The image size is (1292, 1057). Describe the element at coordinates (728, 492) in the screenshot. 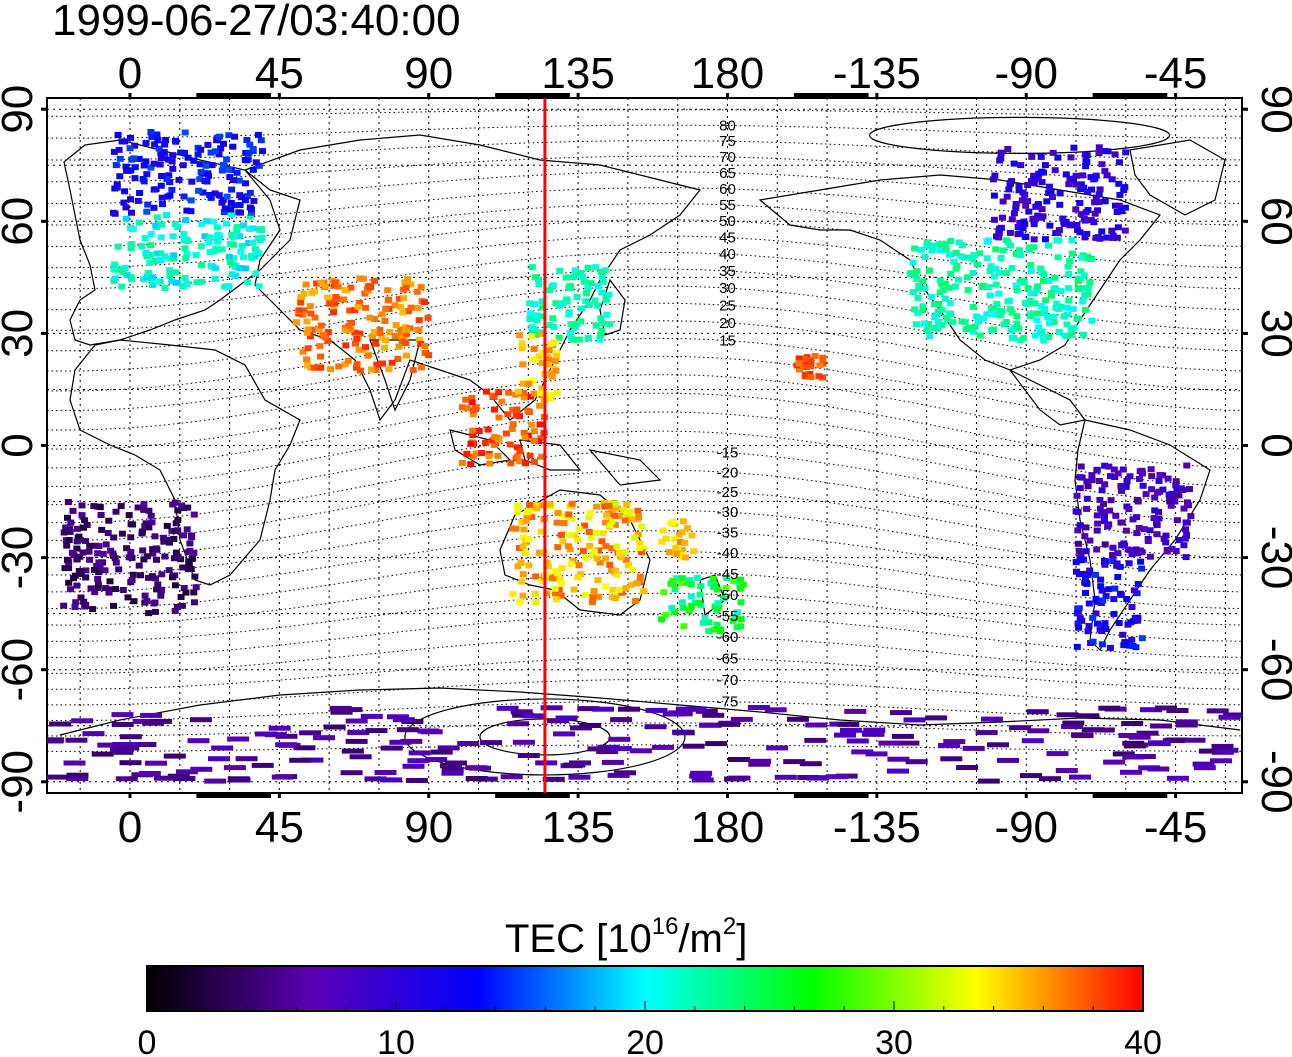

I see `contour-label: -25` at that location.